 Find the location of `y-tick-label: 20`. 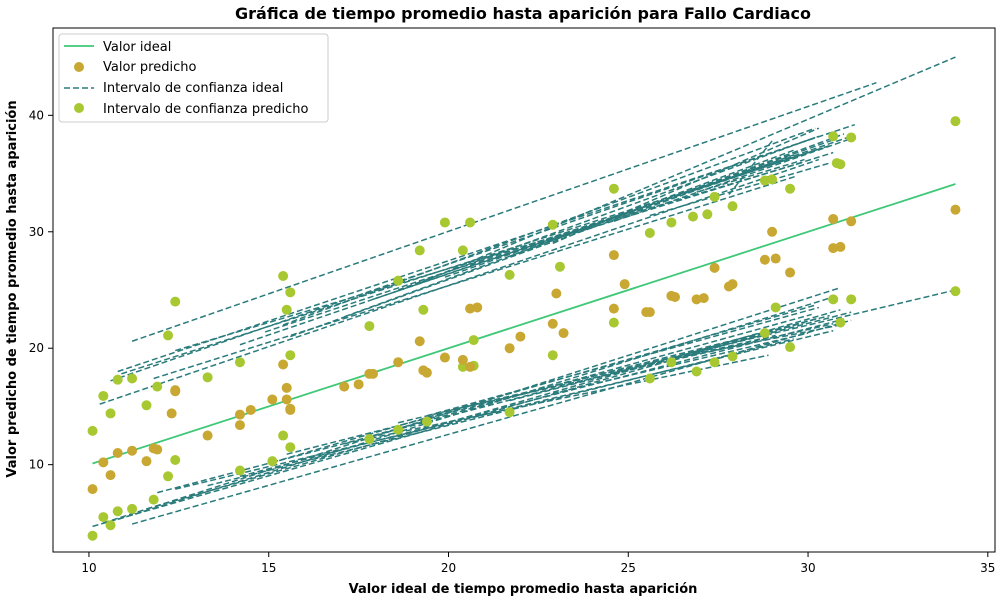

y-tick-label: 20 is located at coordinates (36, 348).